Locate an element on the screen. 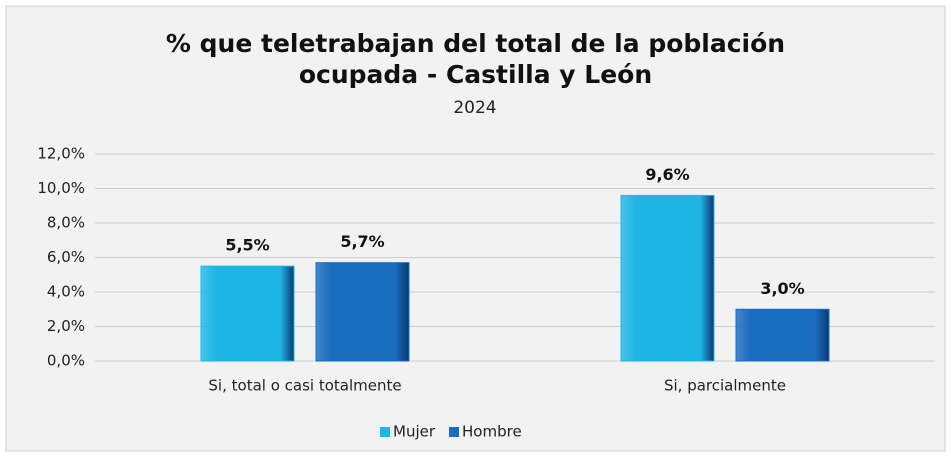 The width and height of the screenshot is (951, 457). y-tick-label: 10,0% is located at coordinates (61, 188).